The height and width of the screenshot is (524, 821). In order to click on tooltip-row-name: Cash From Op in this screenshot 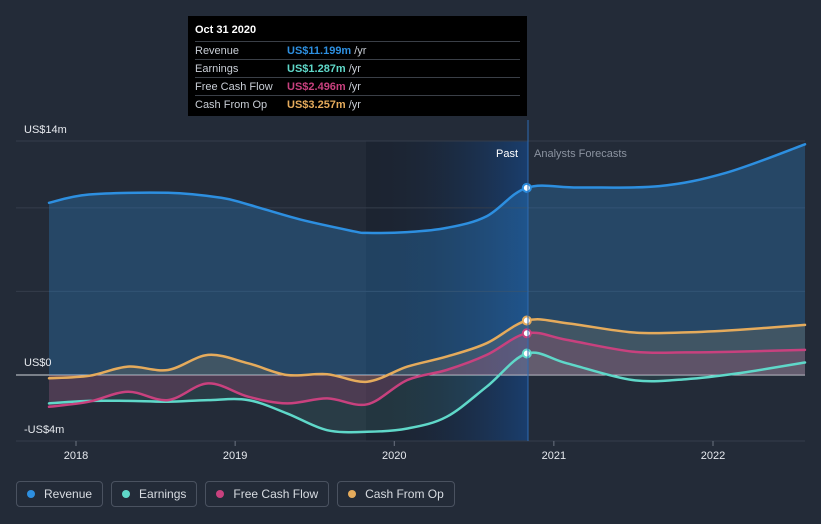, I will do `click(231, 104)`.